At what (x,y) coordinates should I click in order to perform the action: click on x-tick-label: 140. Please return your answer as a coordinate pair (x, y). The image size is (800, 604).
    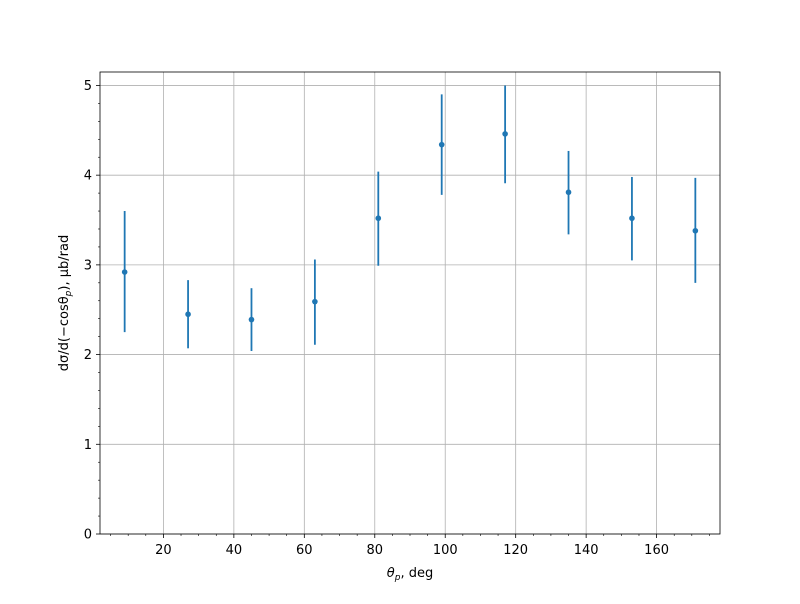
    Looking at the image, I should click on (586, 550).